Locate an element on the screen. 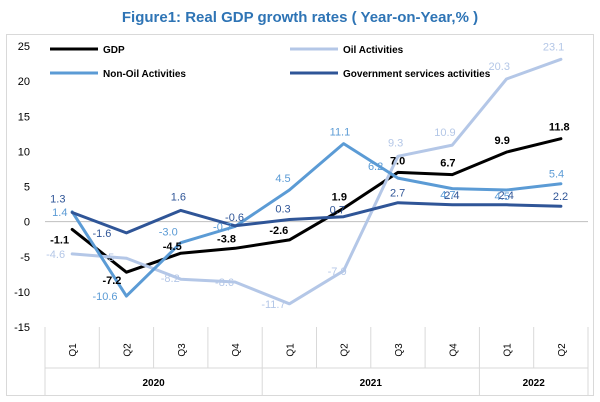 The width and height of the screenshot is (600, 402). data-label: -11.7 is located at coordinates (273, 305).